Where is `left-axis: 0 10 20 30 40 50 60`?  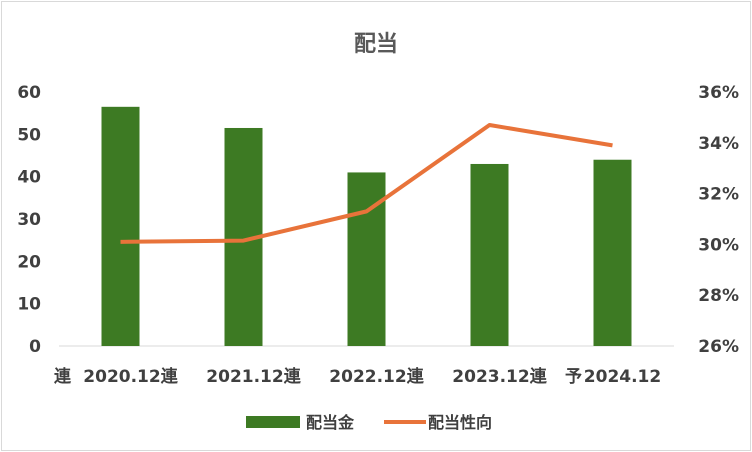 left-axis: 0 10 20 30 40 50 60 is located at coordinates (29, 220).